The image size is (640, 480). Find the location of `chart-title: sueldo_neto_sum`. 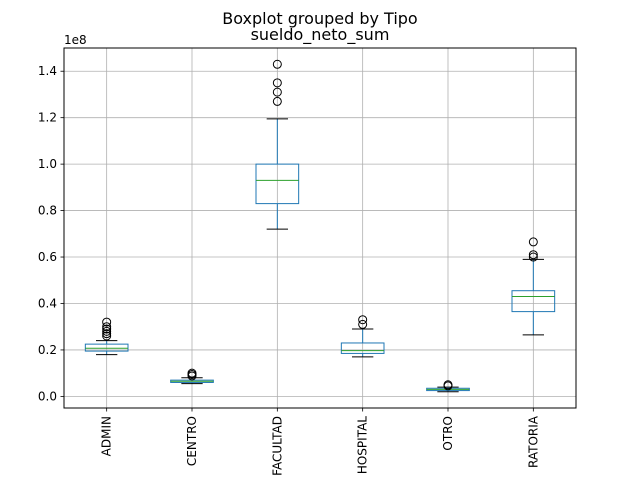

chart-title: sueldo_neto_sum is located at coordinates (320, 35).